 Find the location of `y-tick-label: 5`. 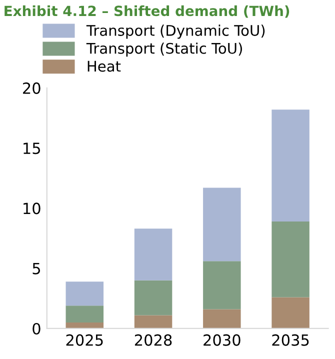

y-tick-label: 5 is located at coordinates (36, 268).